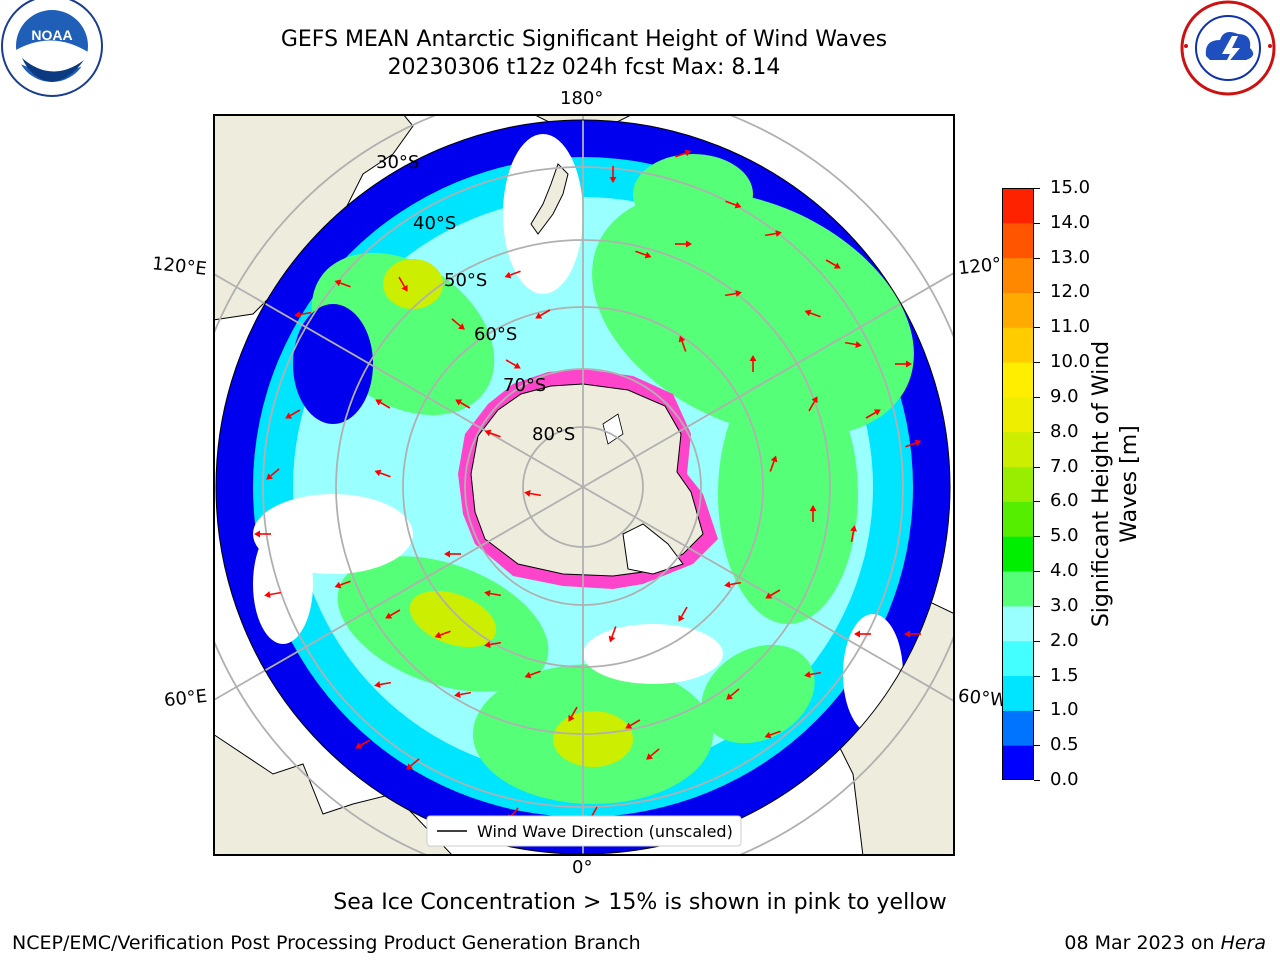 This screenshot has width=1280, height=960. Describe the element at coordinates (1070, 327) in the screenshot. I see `colorbar-tick-label: 11.0` at that location.